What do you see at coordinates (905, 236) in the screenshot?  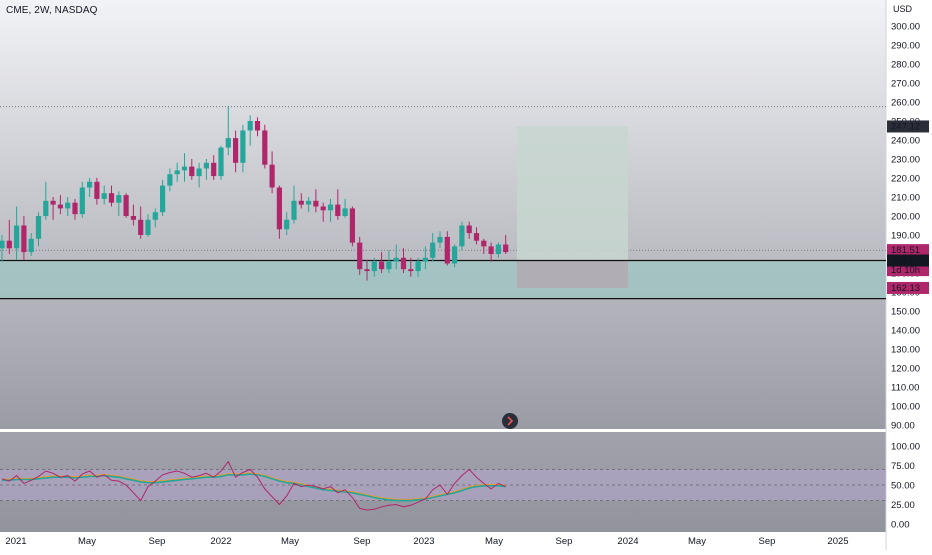 I see `price-tick-label: 190.00` at bounding box center [905, 236].